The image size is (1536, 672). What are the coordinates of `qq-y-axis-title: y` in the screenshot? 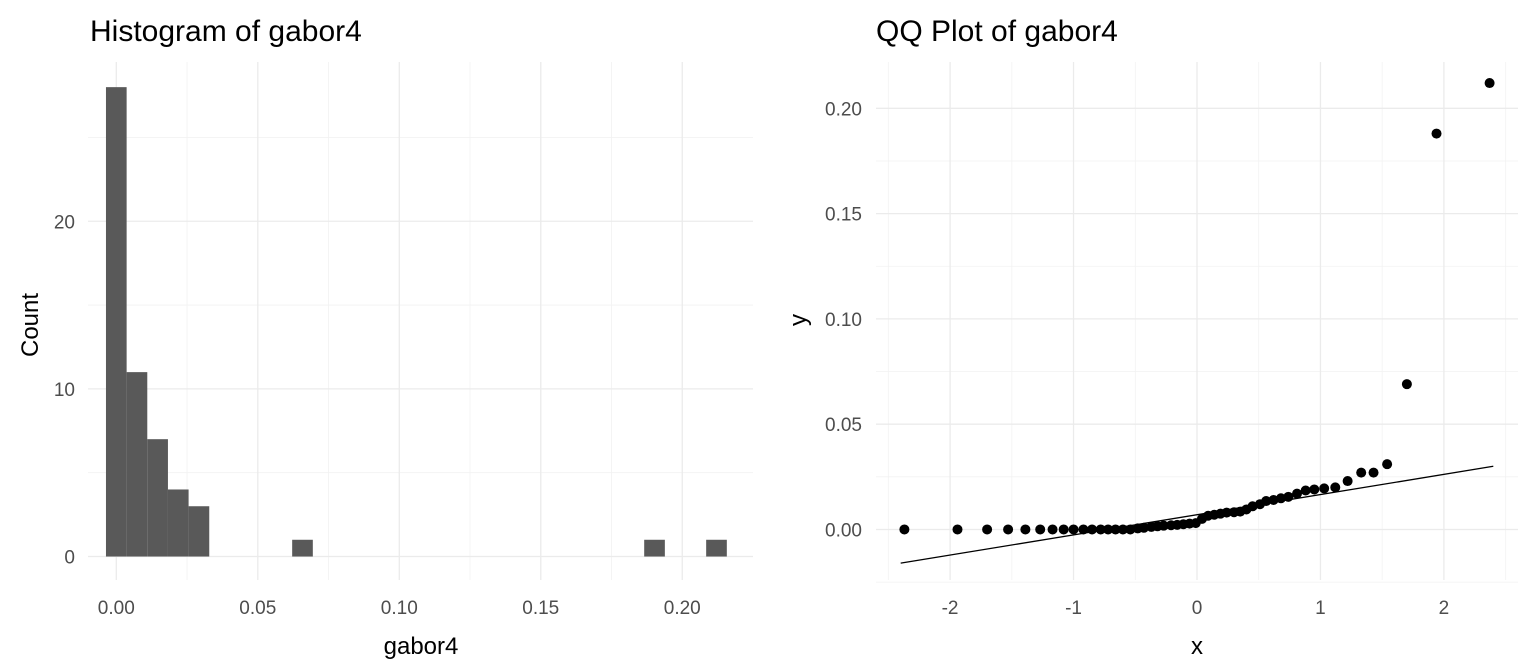 It's located at (798, 320).